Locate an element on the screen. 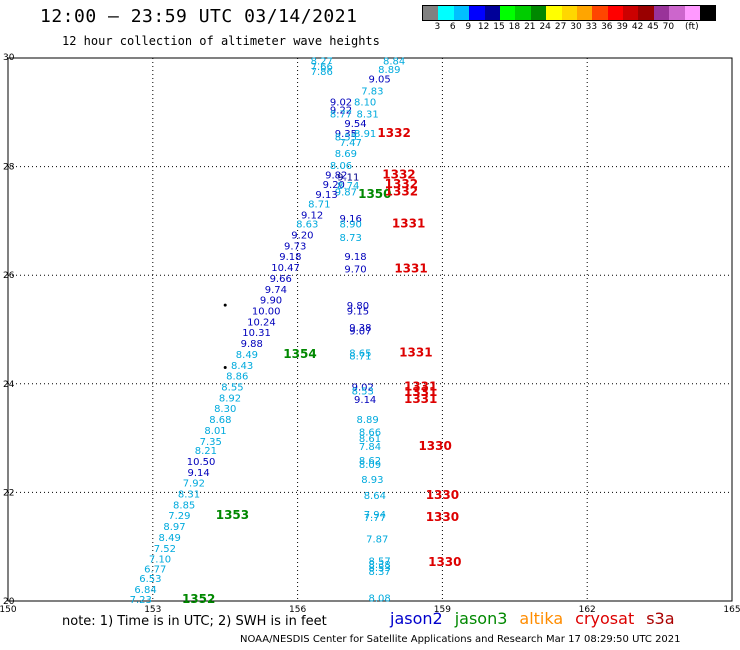  wave-height-label: 7.94 is located at coordinates (375, 515).